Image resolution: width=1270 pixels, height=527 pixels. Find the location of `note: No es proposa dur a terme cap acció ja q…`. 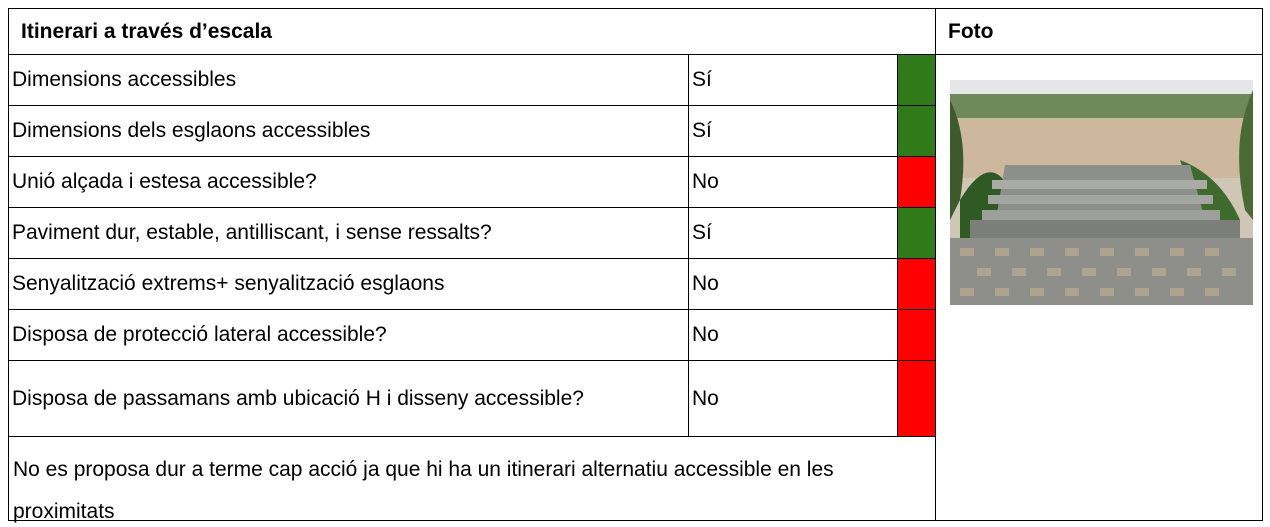

note: No es proposa dur a terme cap acció ja q… is located at coordinates (472, 479).